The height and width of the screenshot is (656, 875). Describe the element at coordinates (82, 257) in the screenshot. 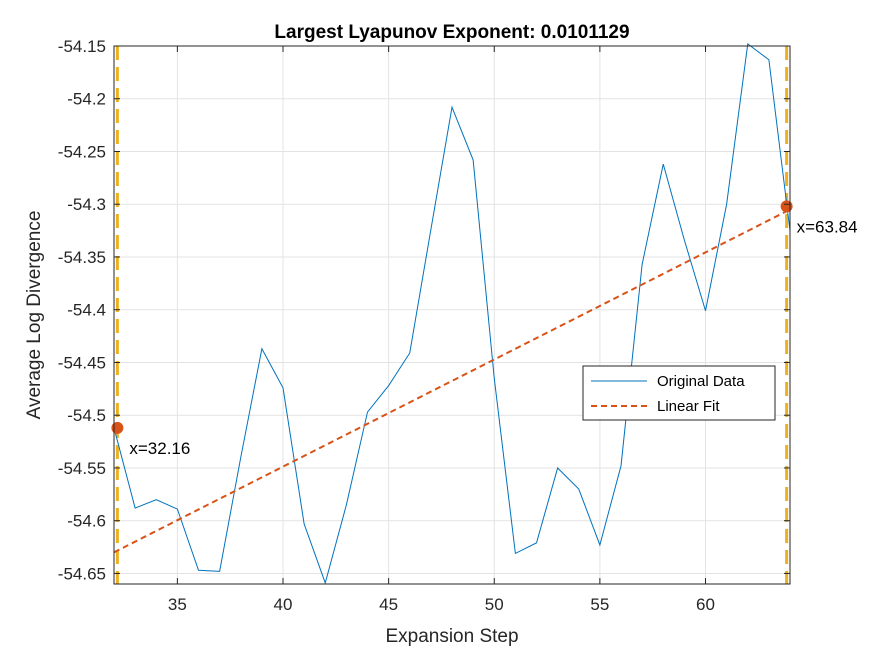

I see `y-tick-label: -54.35` at that location.